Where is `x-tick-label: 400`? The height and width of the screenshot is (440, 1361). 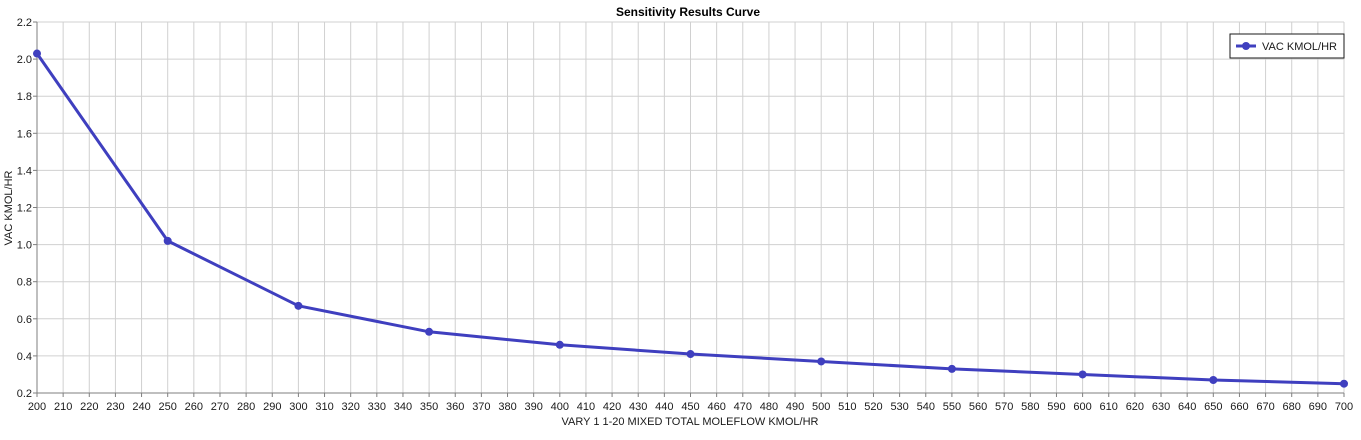 x-tick-label: 400 is located at coordinates (560, 407).